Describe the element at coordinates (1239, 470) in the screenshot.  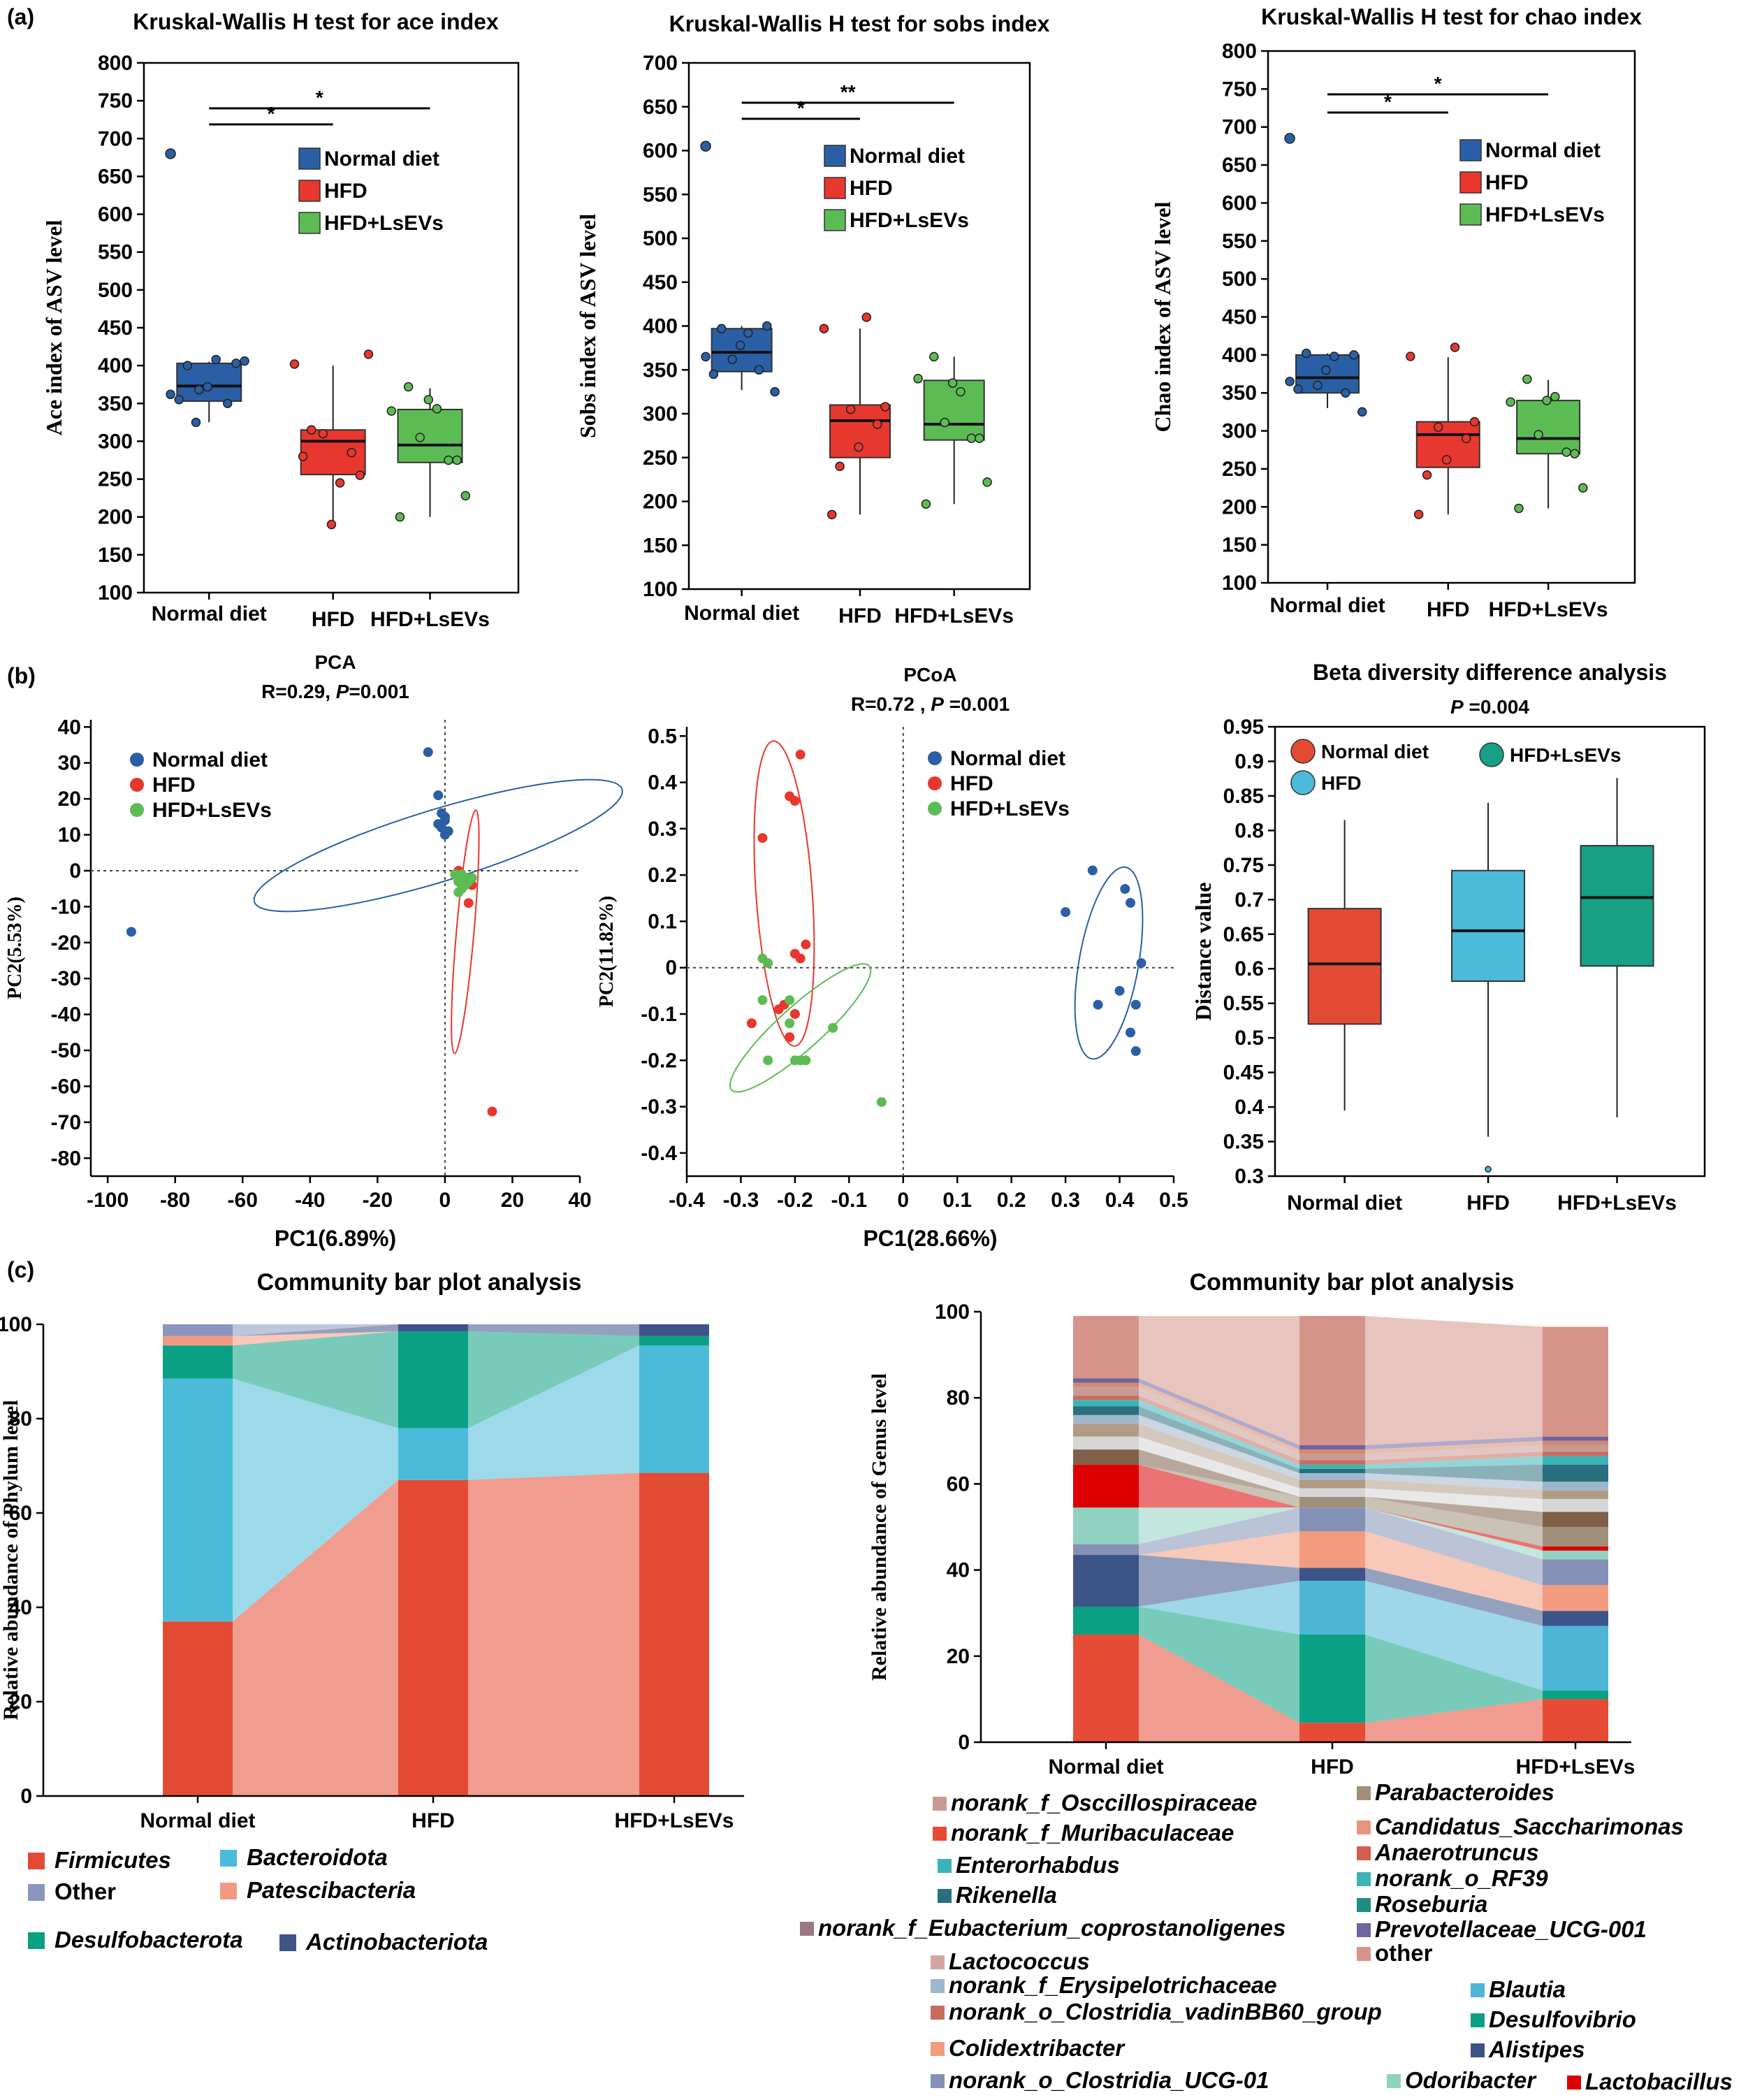
I see `chao-ytick-label: 250` at that location.